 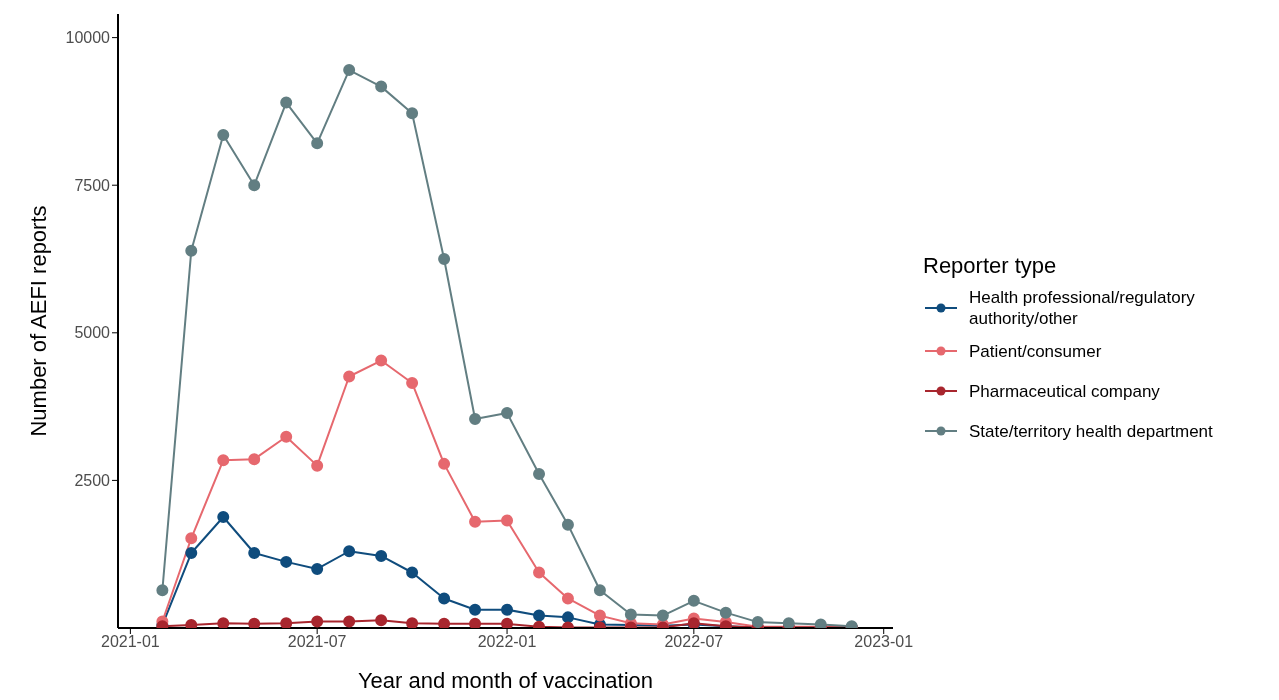 What do you see at coordinates (694, 642) in the screenshot?
I see `x-tick-label: 2022-07` at bounding box center [694, 642].